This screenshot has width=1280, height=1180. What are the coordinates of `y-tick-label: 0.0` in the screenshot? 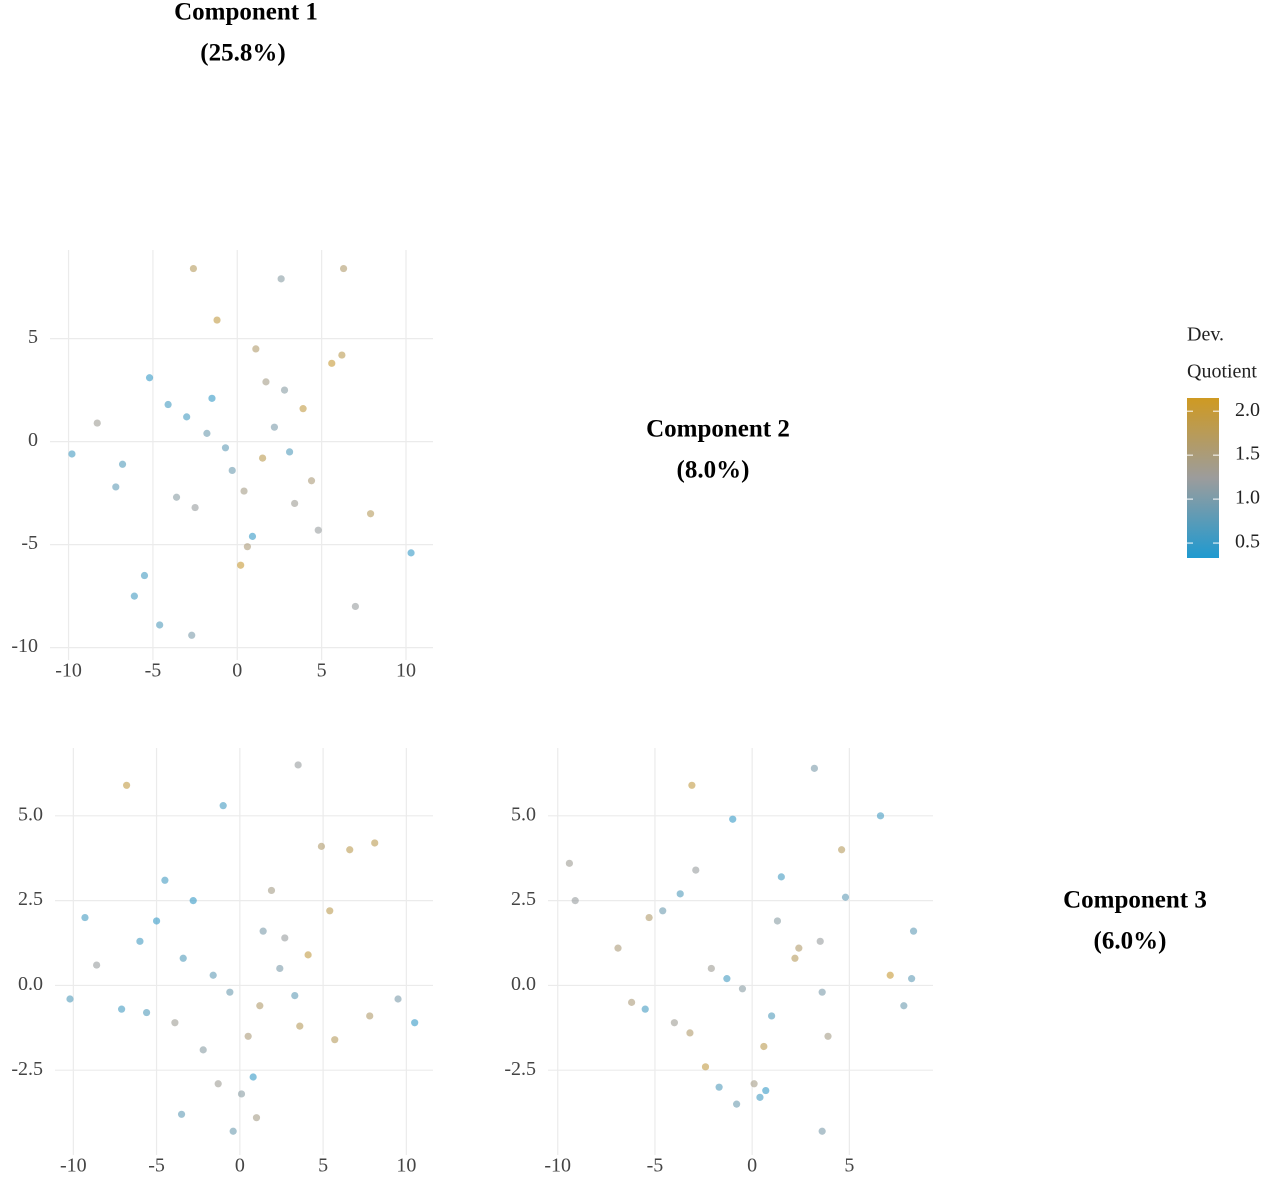 It's located at (523, 984).